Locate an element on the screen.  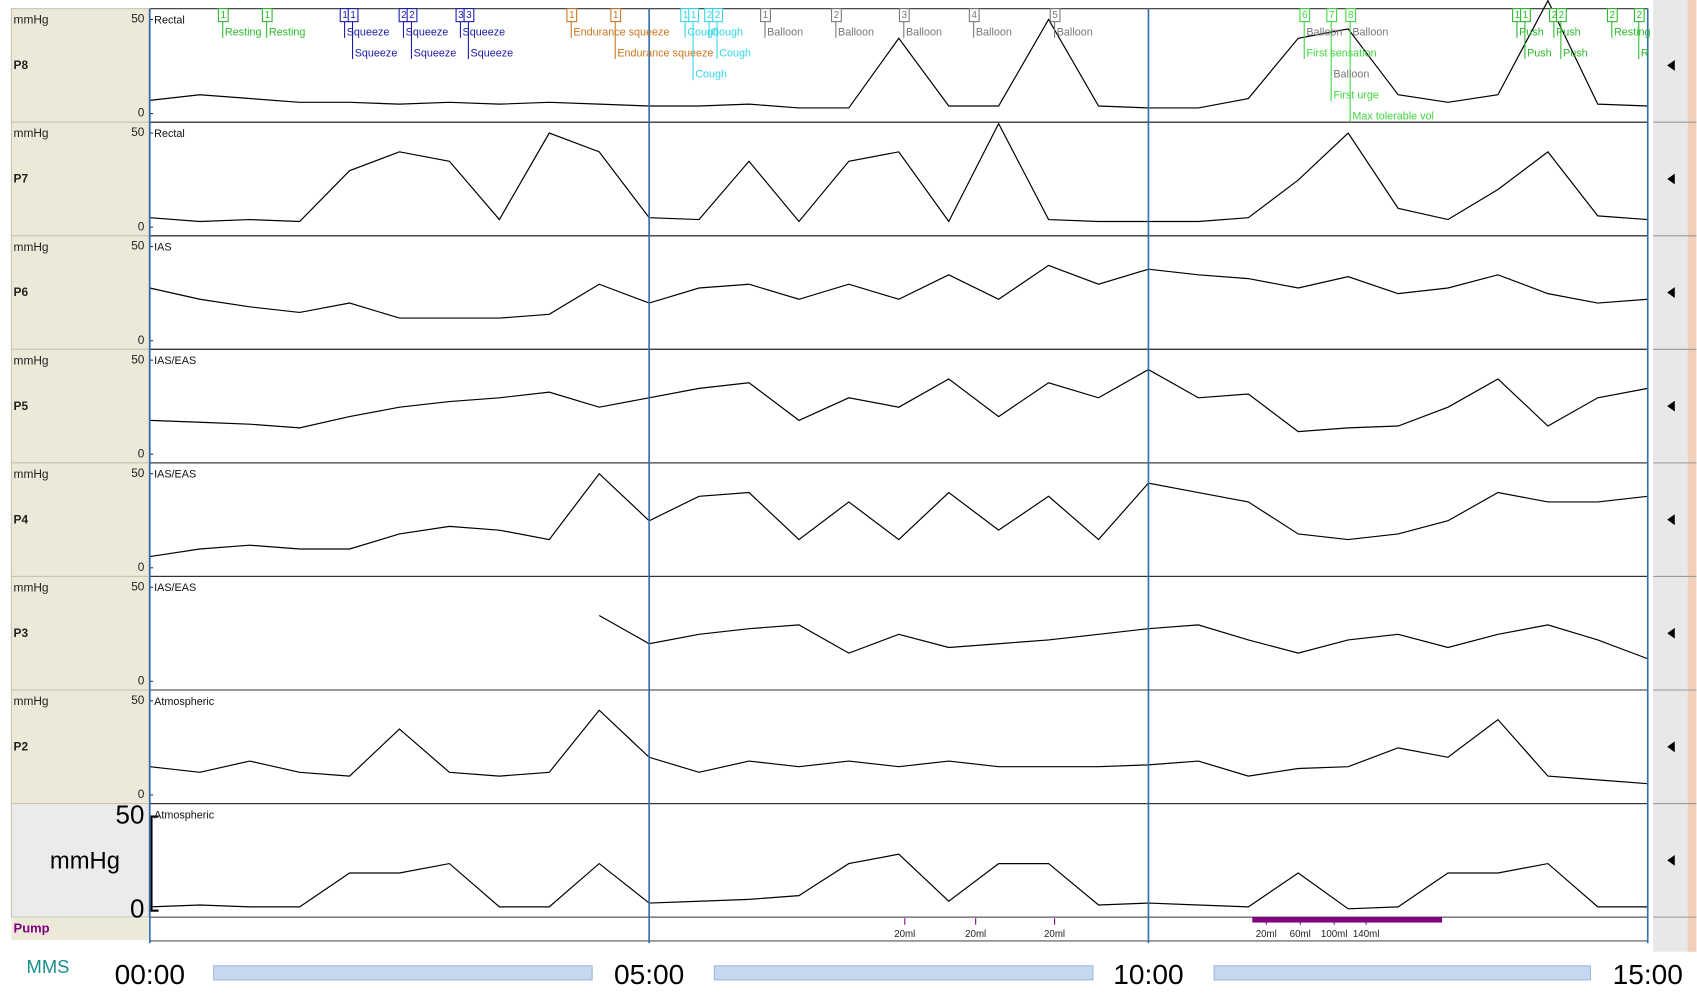
channel-name: P6 is located at coordinates (21, 292).